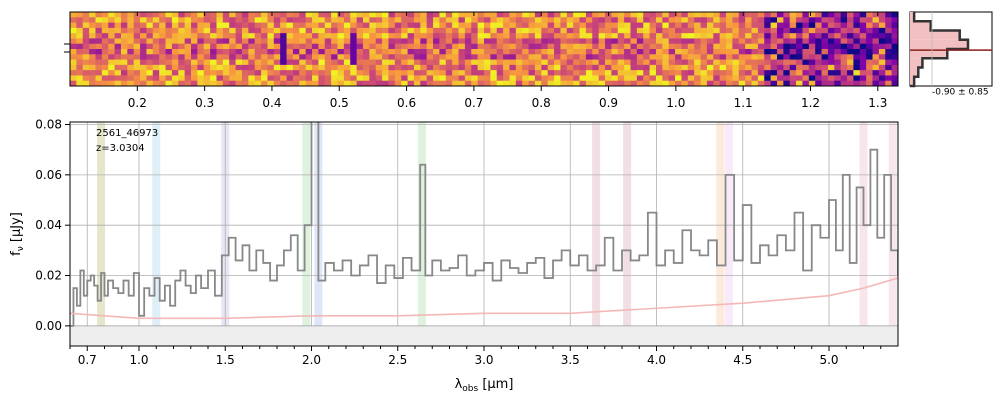  Describe the element at coordinates (473, 103) in the screenshot. I see `spectrum-2d-xtick-label: 0.7` at that location.